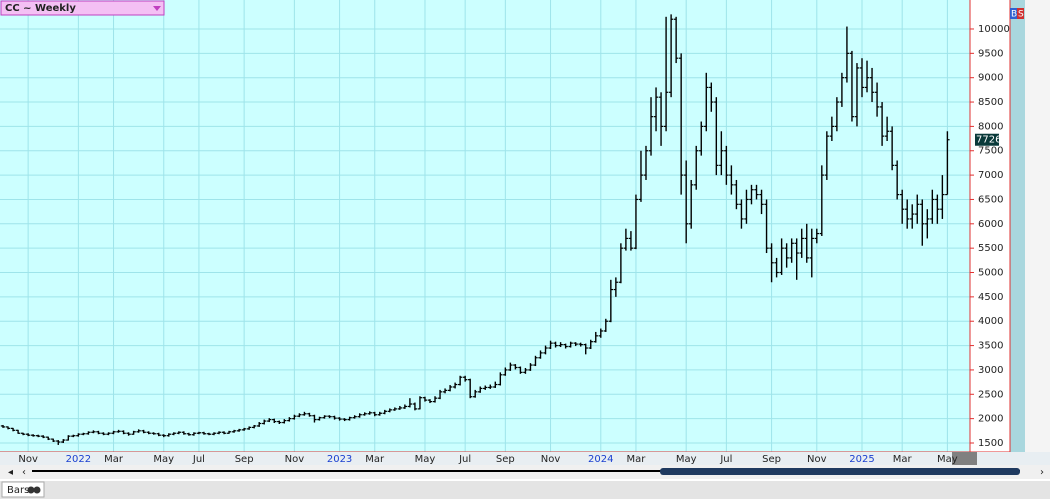 Image resolution: width=1050 pixels, height=499 pixels. What do you see at coordinates (840, 471) in the screenshot?
I see `scroll-thumb` at bounding box center [840, 471].